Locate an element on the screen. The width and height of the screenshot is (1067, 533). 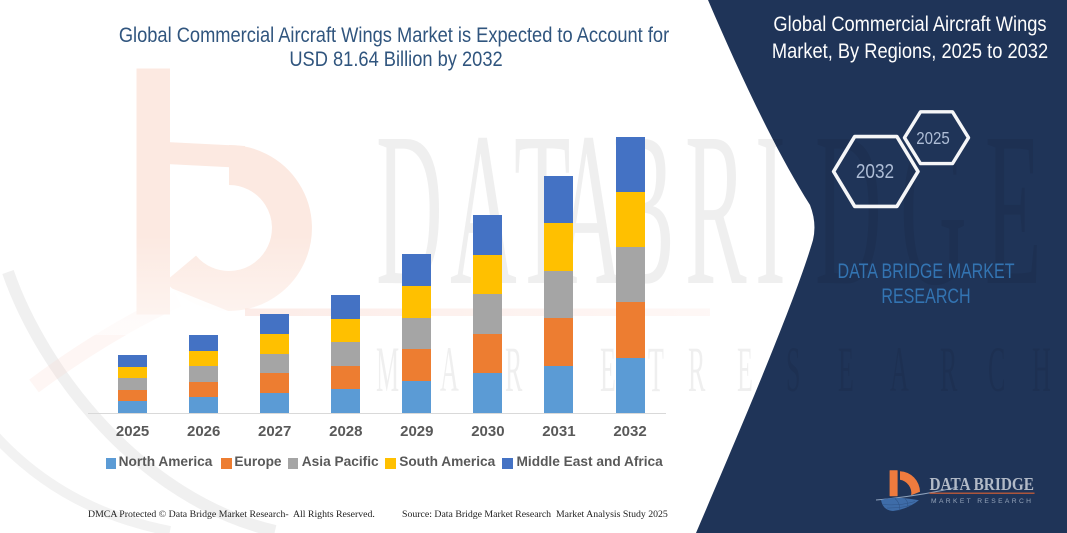
svg-text: DATA BRIDGE is located at coordinates (982, 484).